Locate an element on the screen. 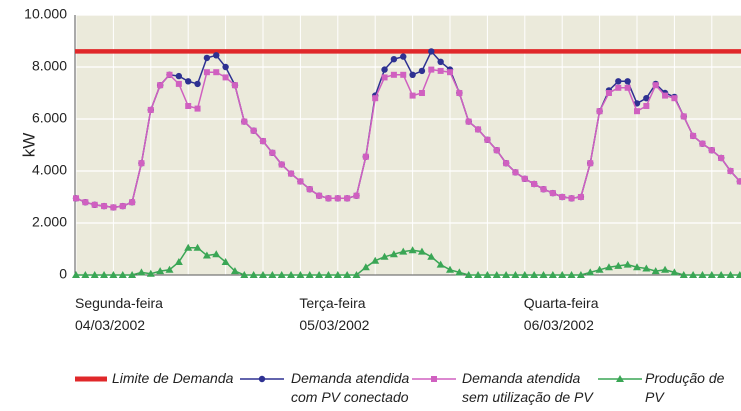 The width and height of the screenshot is (741, 411). legend-label: Demanda atendida com PV conectado is located at coordinates (350, 387).